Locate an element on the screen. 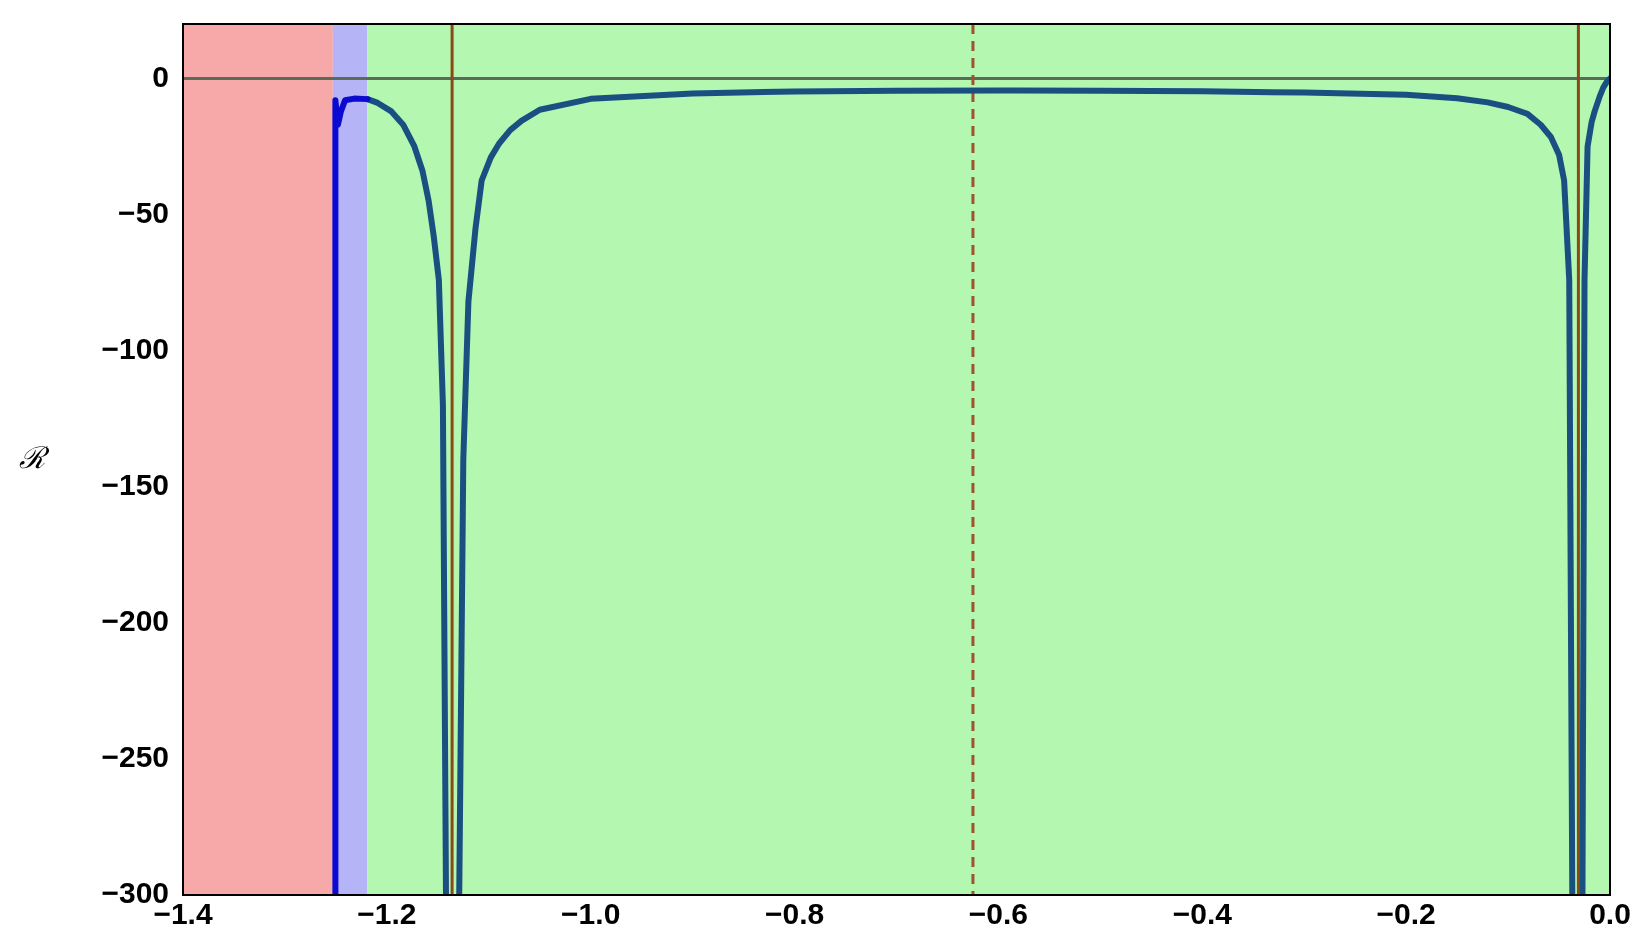 This screenshot has width=1640, height=937. y-tick-label: −250 is located at coordinates (135, 757).